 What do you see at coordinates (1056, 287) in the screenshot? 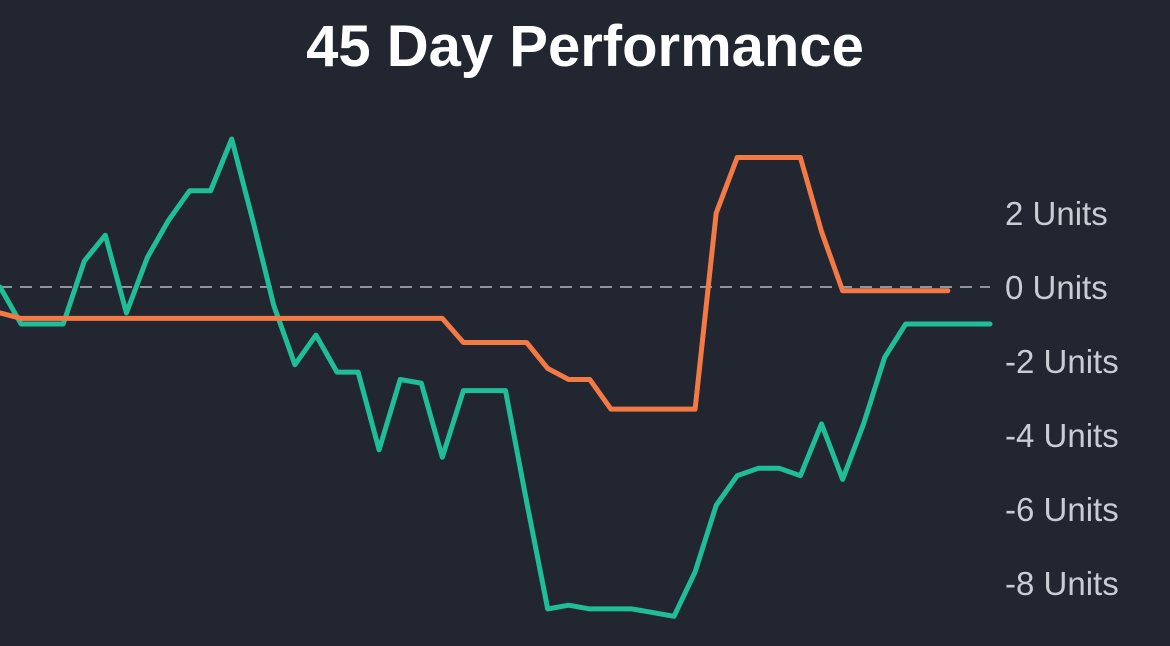
I see `y-tick-label: 0 Units` at bounding box center [1056, 287].